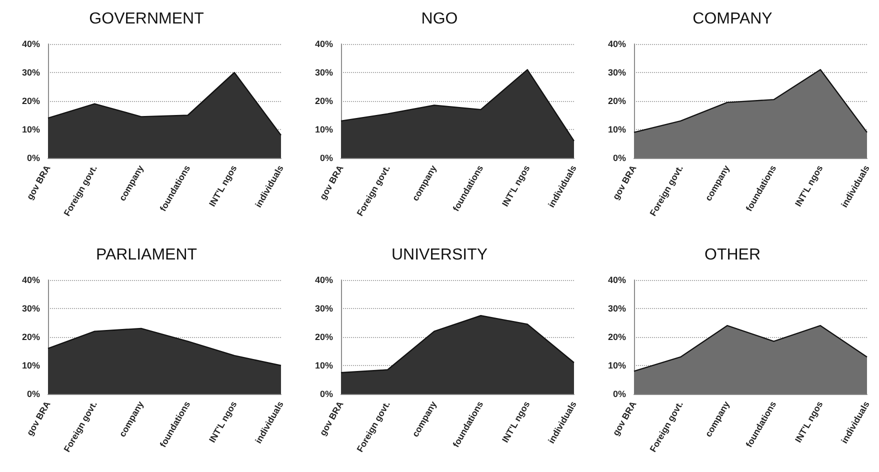 The width and height of the screenshot is (879, 472). What do you see at coordinates (146, 19) in the screenshot?
I see `chart-title: GOVERNMENT` at bounding box center [146, 19].